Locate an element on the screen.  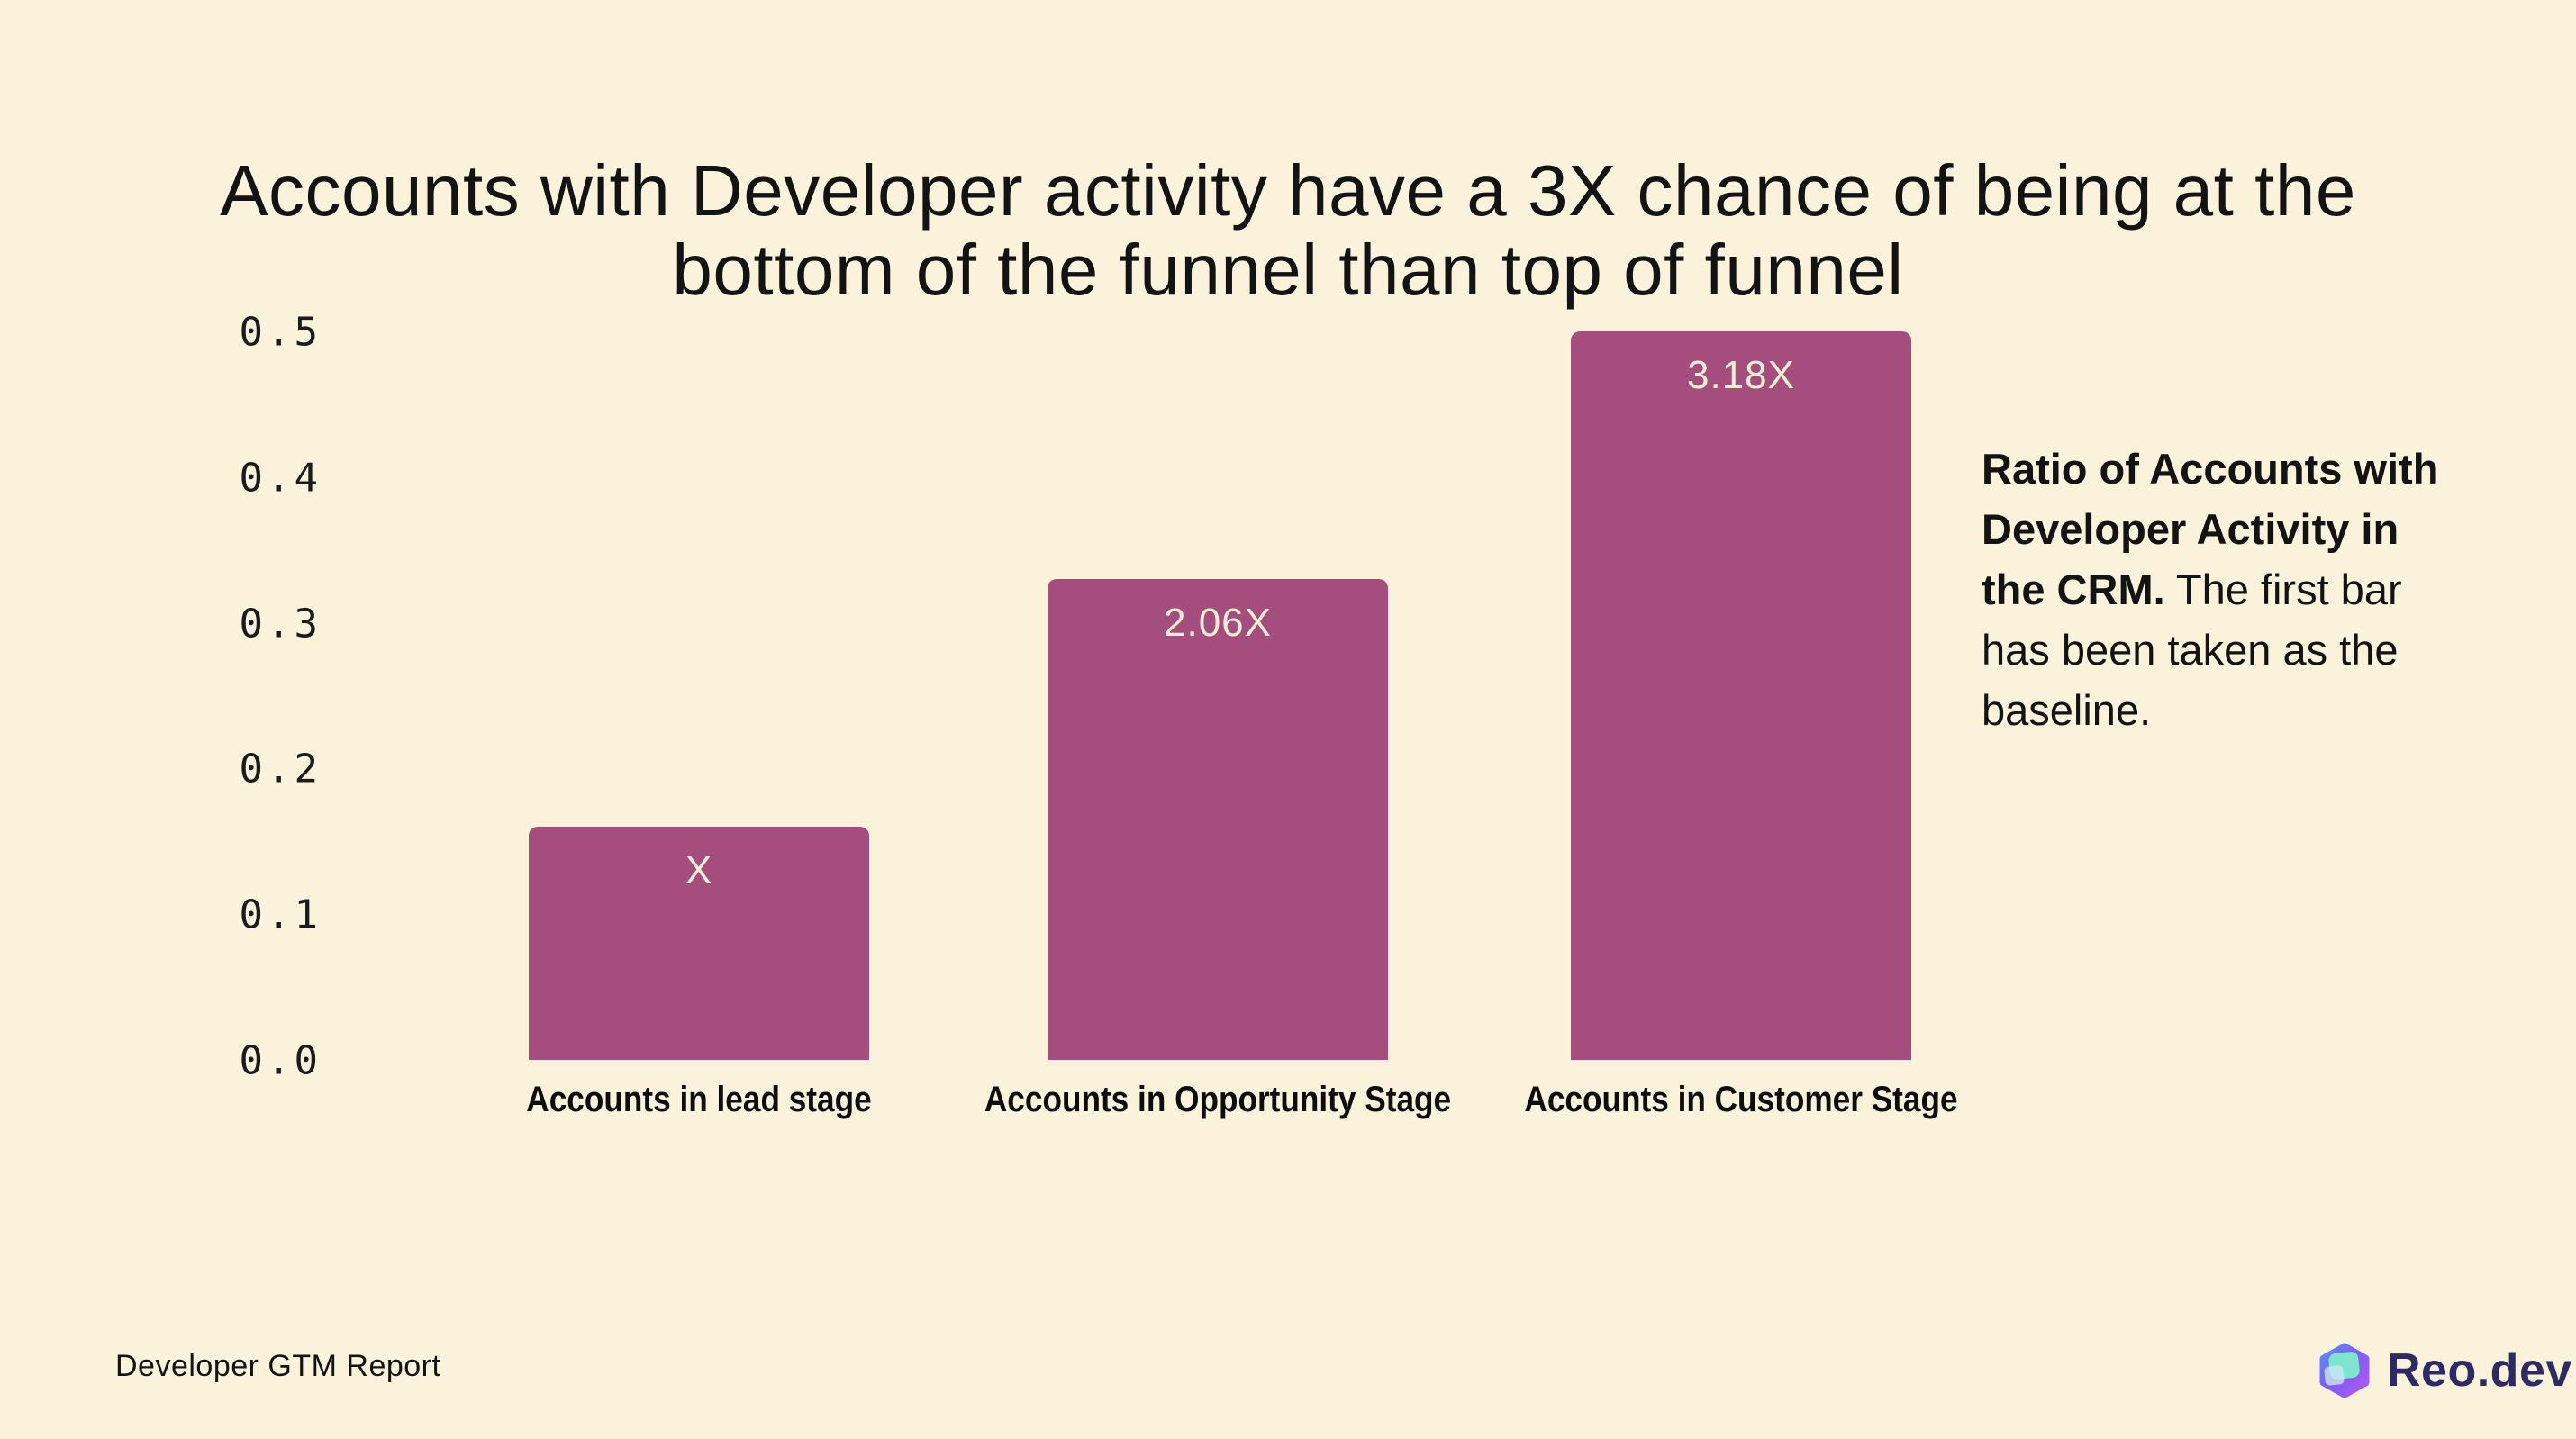
bar-category-label: Accounts in Opportunity Stage is located at coordinates (1218, 1099).